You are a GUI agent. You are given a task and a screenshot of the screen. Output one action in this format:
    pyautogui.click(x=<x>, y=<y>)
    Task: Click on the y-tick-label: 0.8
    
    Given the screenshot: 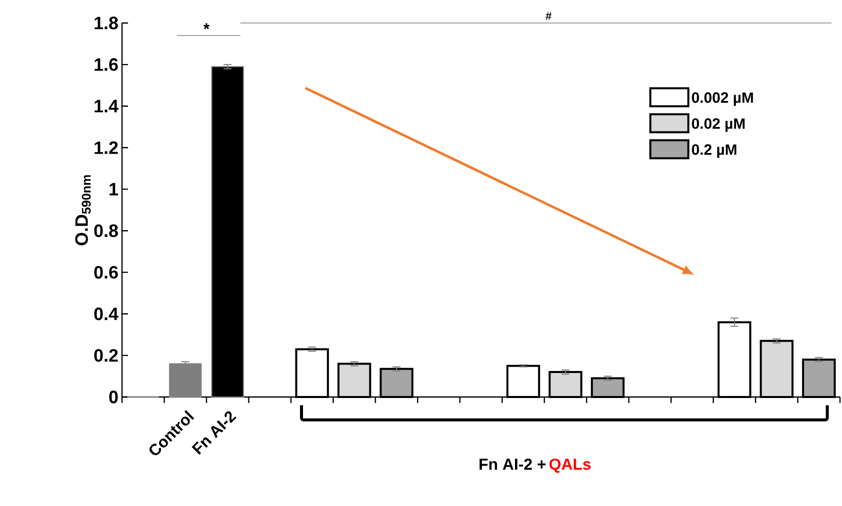 What is the action you would take?
    pyautogui.click(x=106, y=231)
    